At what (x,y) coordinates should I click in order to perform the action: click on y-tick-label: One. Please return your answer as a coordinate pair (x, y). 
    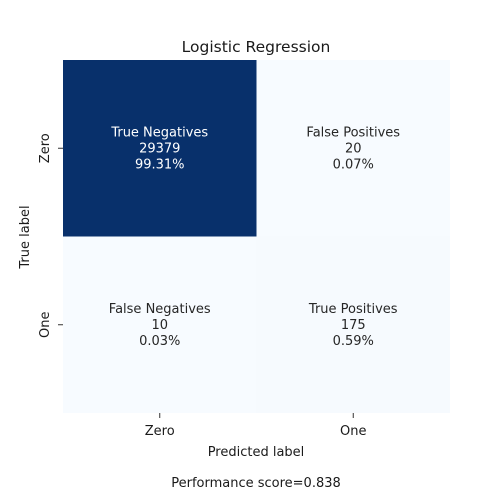
    Looking at the image, I should click on (45, 325).